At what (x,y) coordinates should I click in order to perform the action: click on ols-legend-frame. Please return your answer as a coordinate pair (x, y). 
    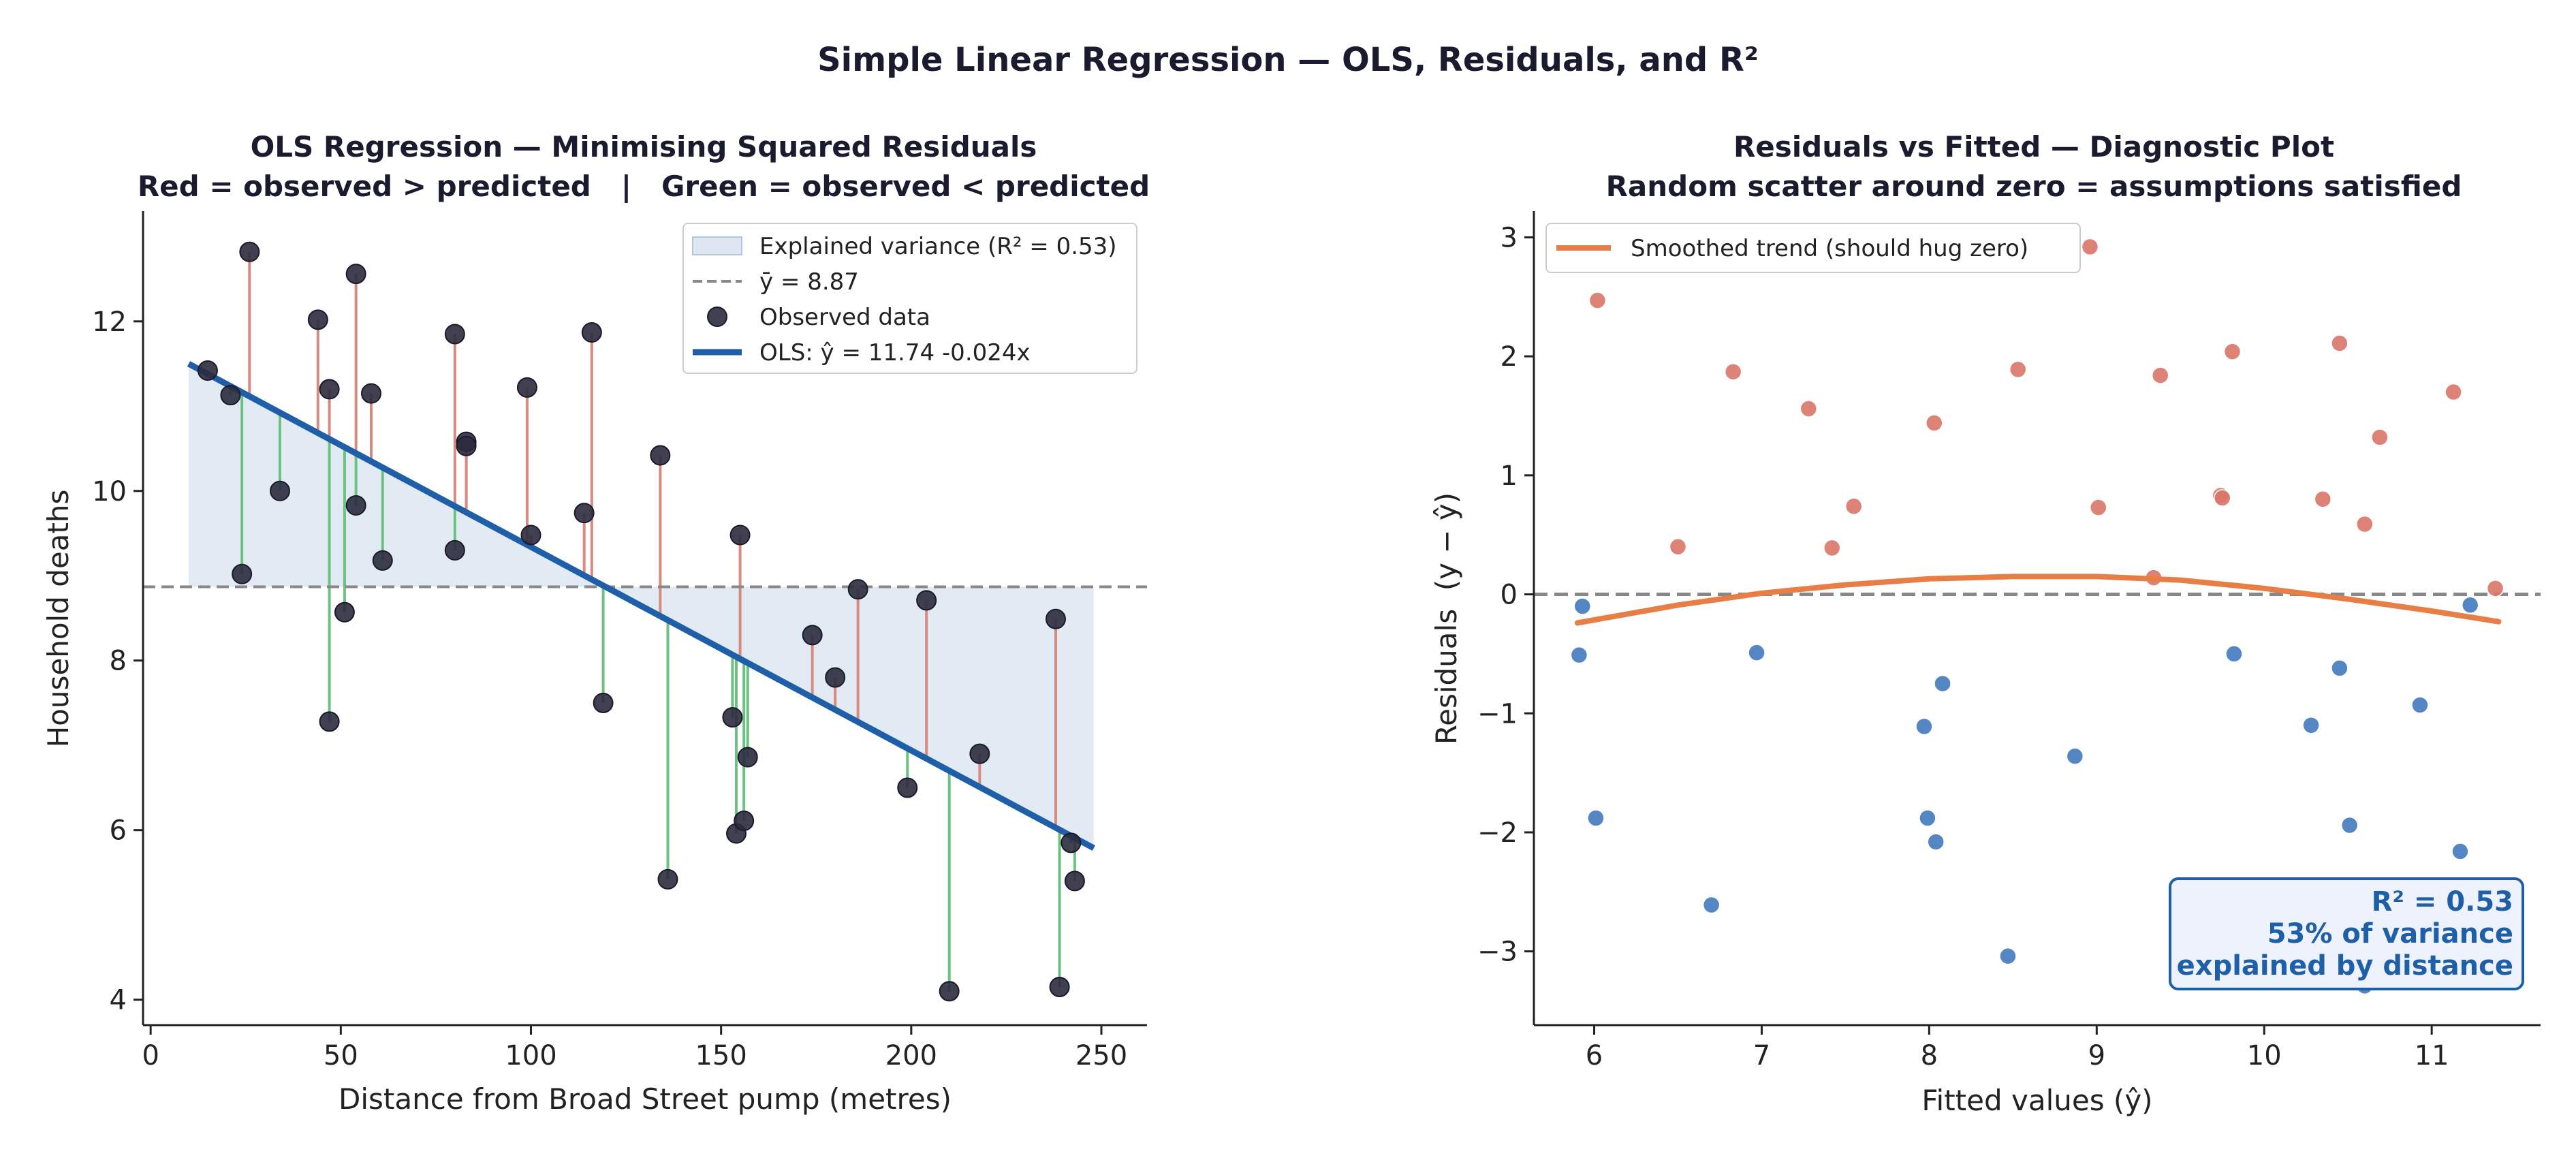
    Looking at the image, I should click on (909, 298).